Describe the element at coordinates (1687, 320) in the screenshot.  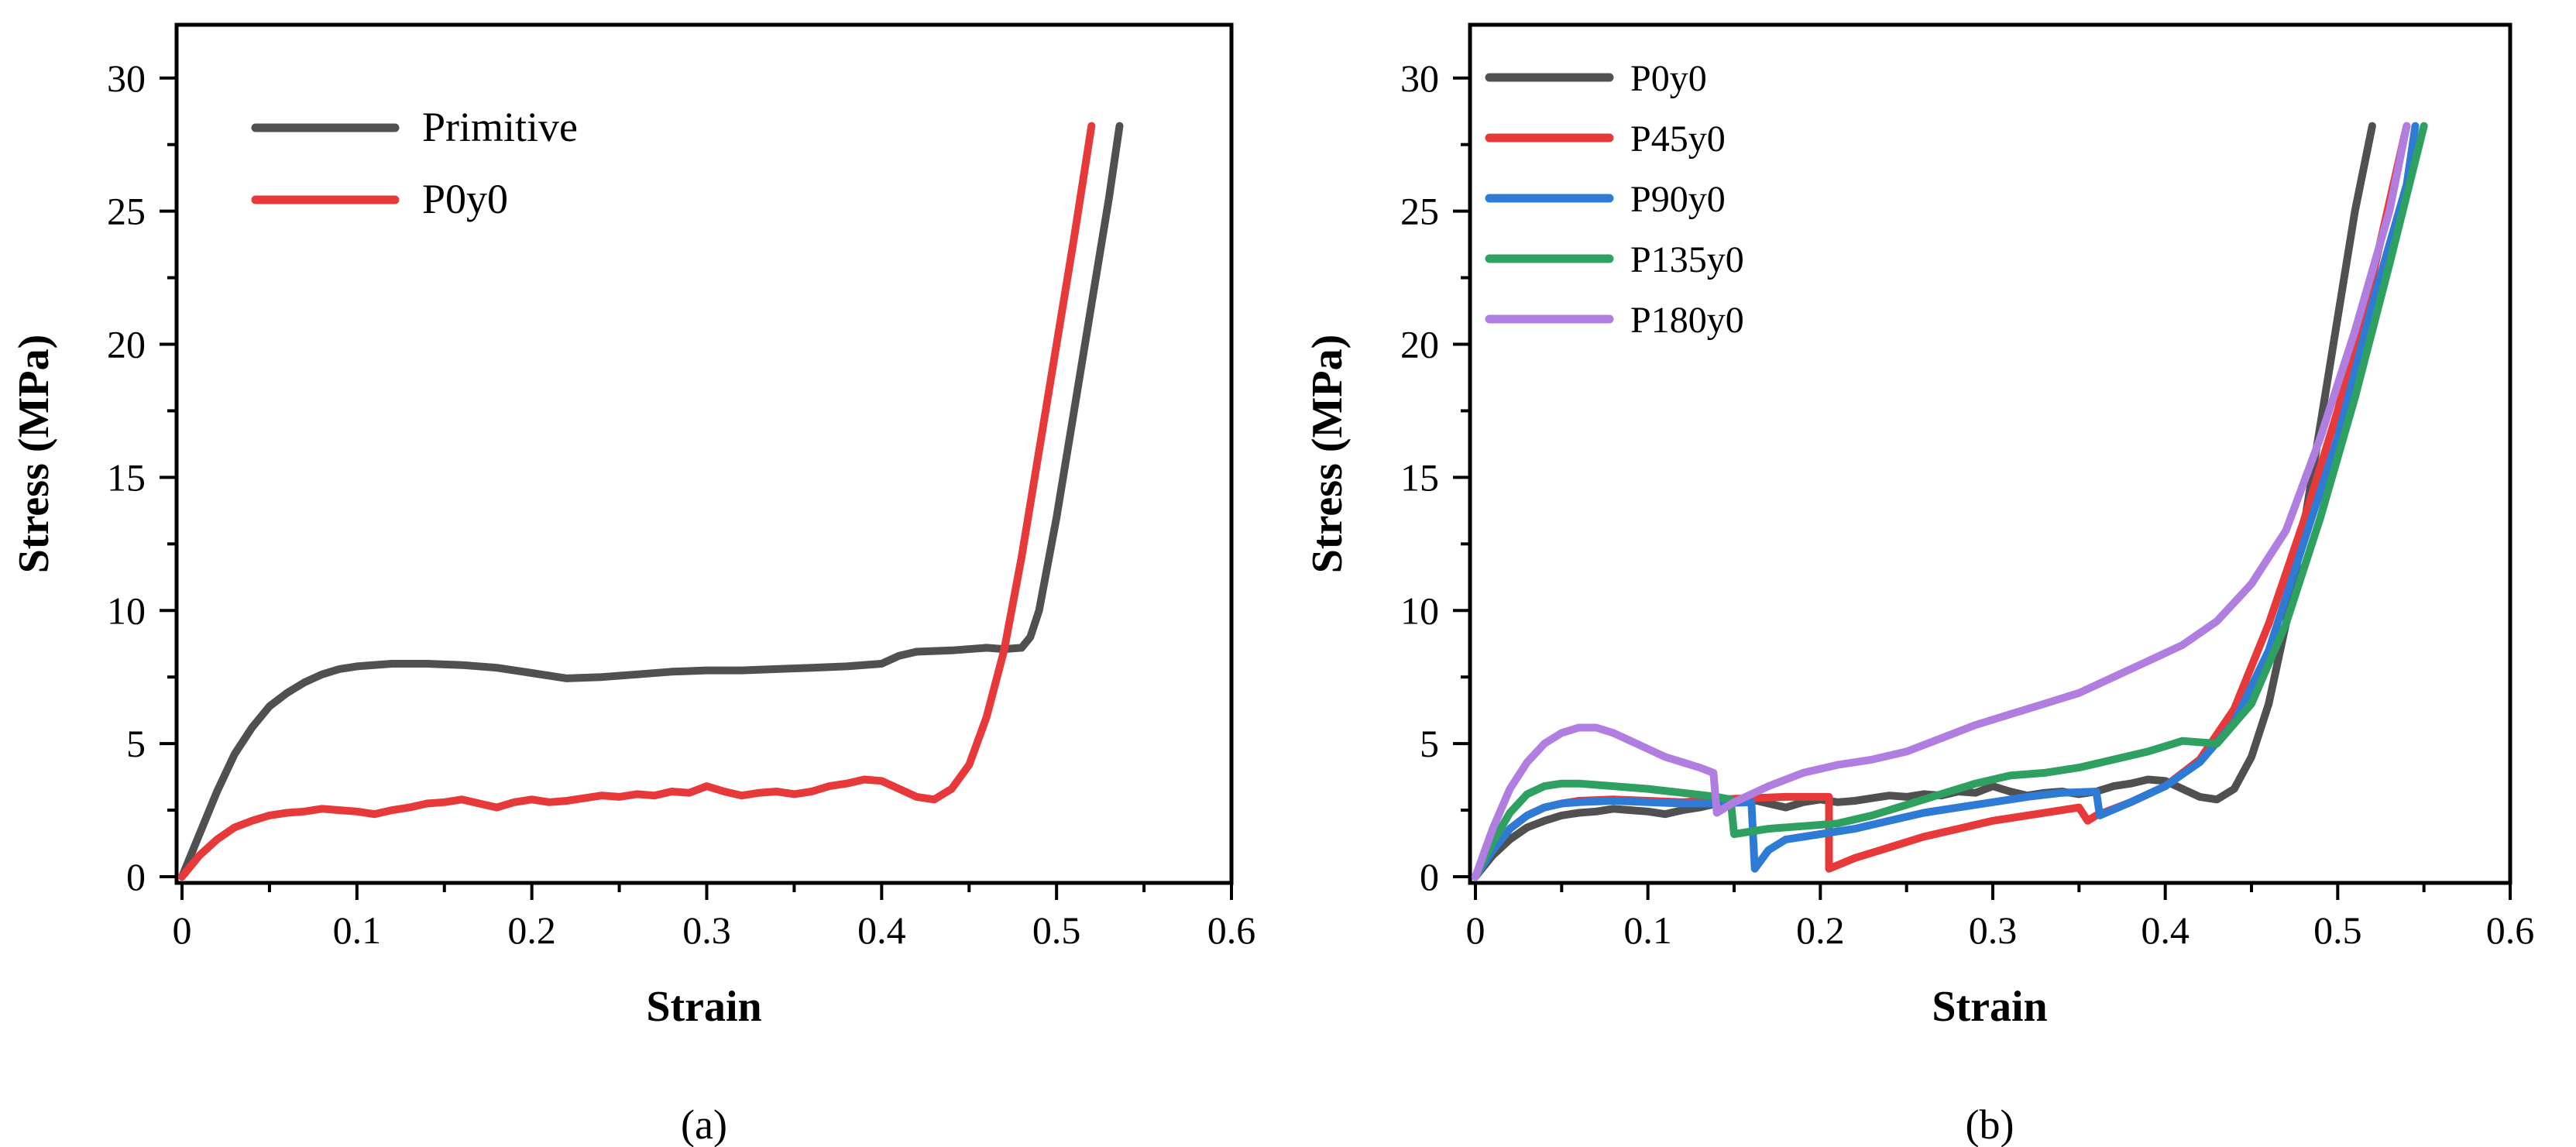
I see `legend-label: P180y0` at that location.